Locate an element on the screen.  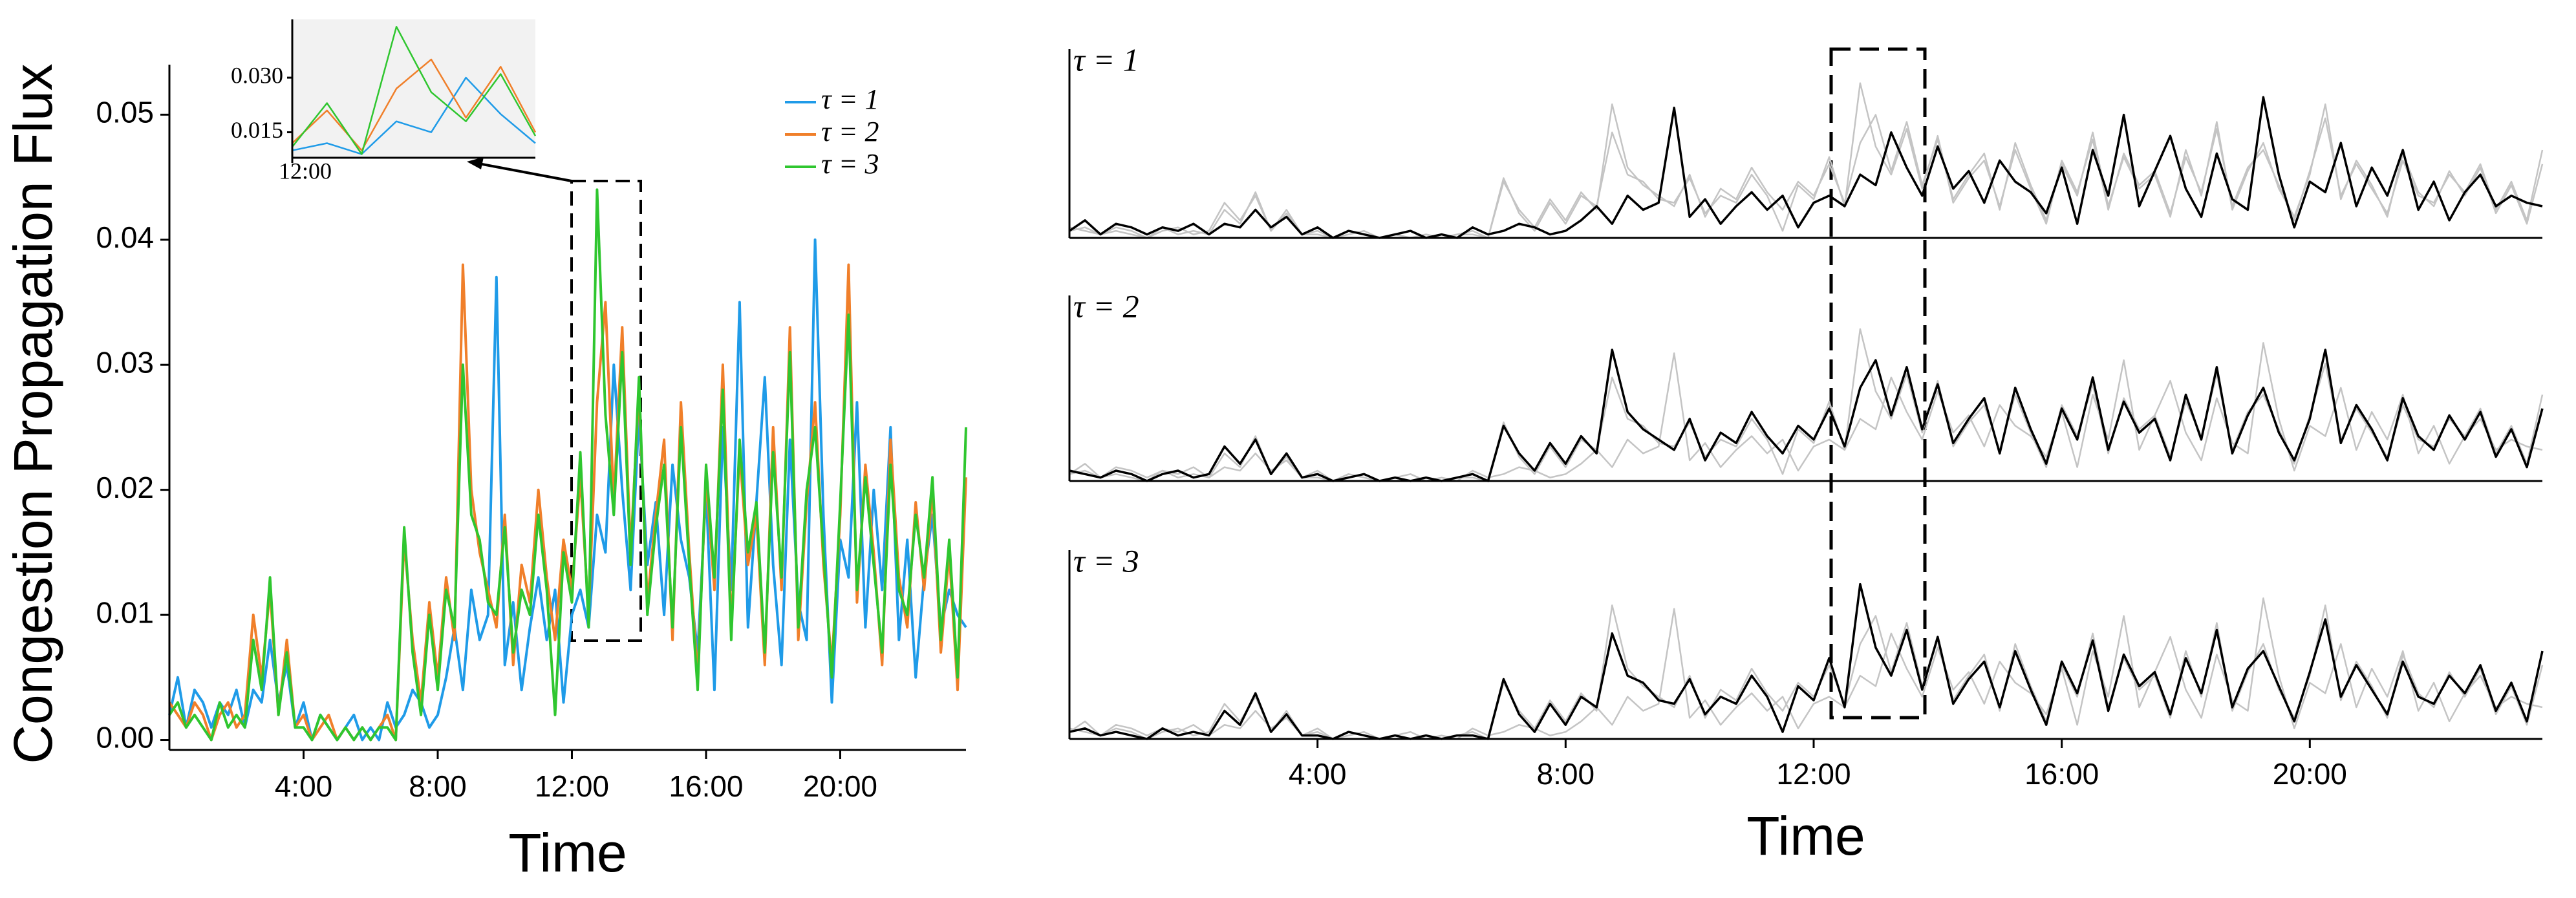
y-axis-label: Congestion Propagation Flux is located at coordinates (33, 413).